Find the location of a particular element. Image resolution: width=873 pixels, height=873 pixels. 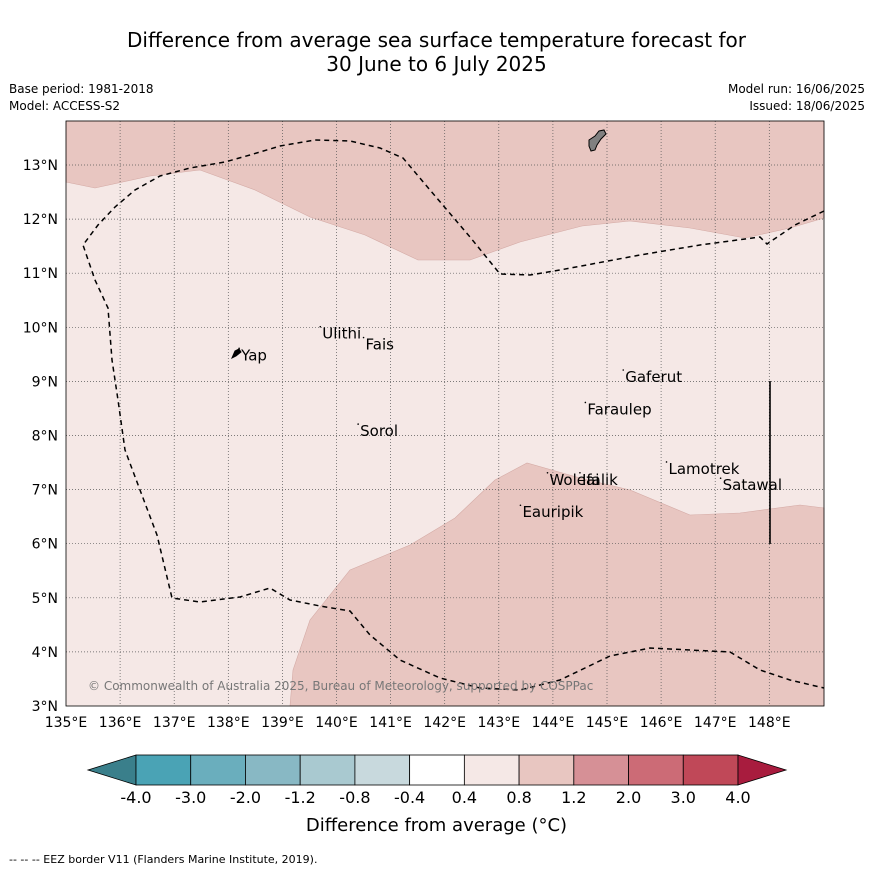

colorbar-tick-label: 0.4 is located at coordinates (464, 797).